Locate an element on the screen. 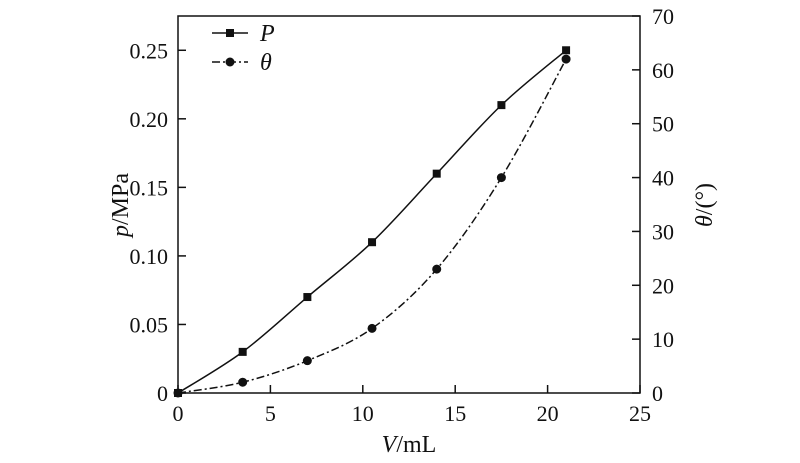  x-tick-label: 20 is located at coordinates (548, 413).